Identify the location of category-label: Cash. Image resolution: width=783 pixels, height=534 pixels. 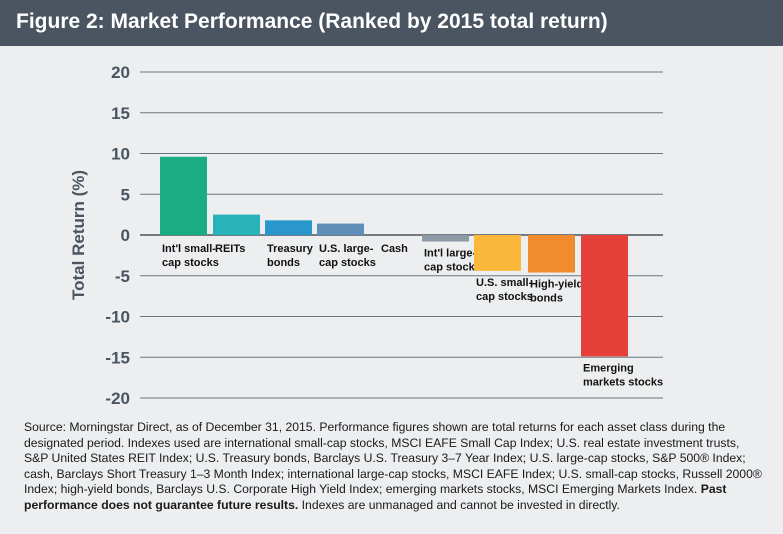
(394, 249).